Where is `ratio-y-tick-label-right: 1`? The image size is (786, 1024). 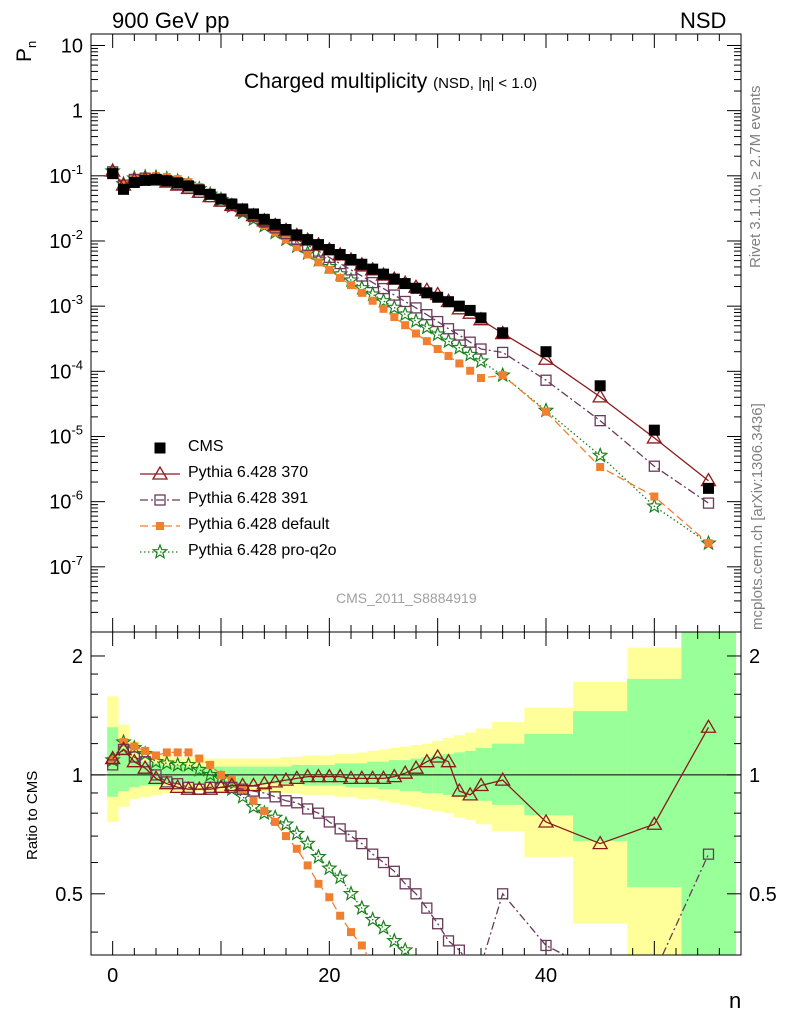 ratio-y-tick-label-right: 1 is located at coordinates (754, 776).